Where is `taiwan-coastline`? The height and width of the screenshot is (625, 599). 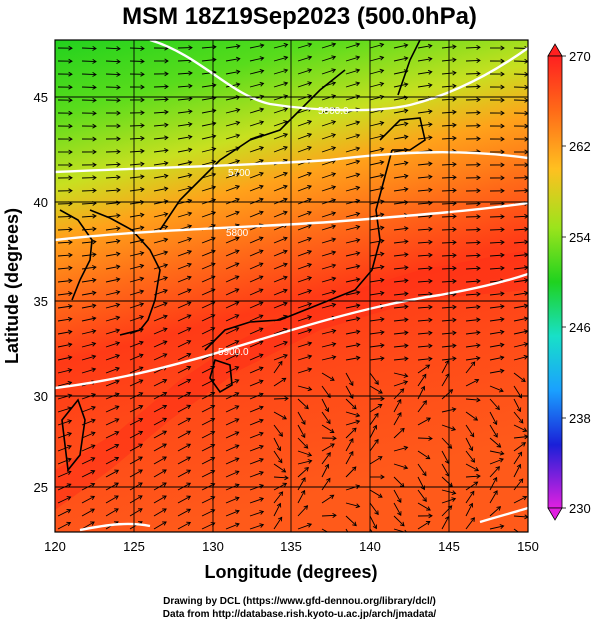
taiwan-coastline is located at coordinates (73, 435).